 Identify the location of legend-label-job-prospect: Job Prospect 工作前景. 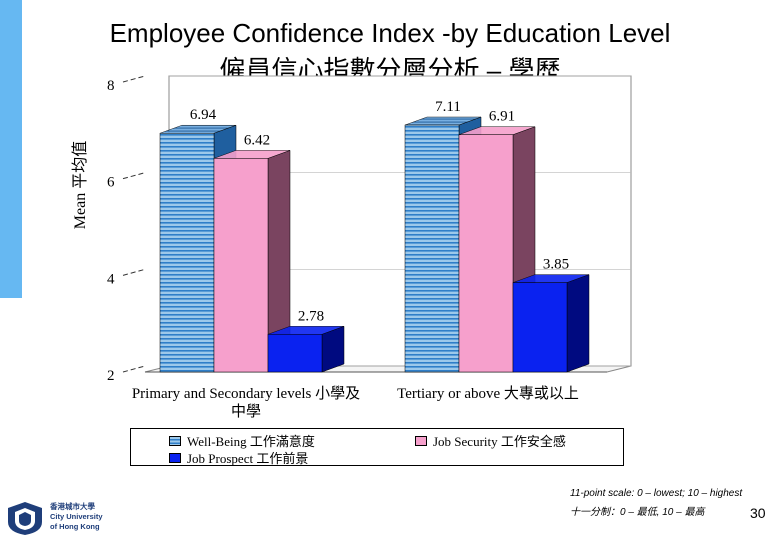
(248, 458).